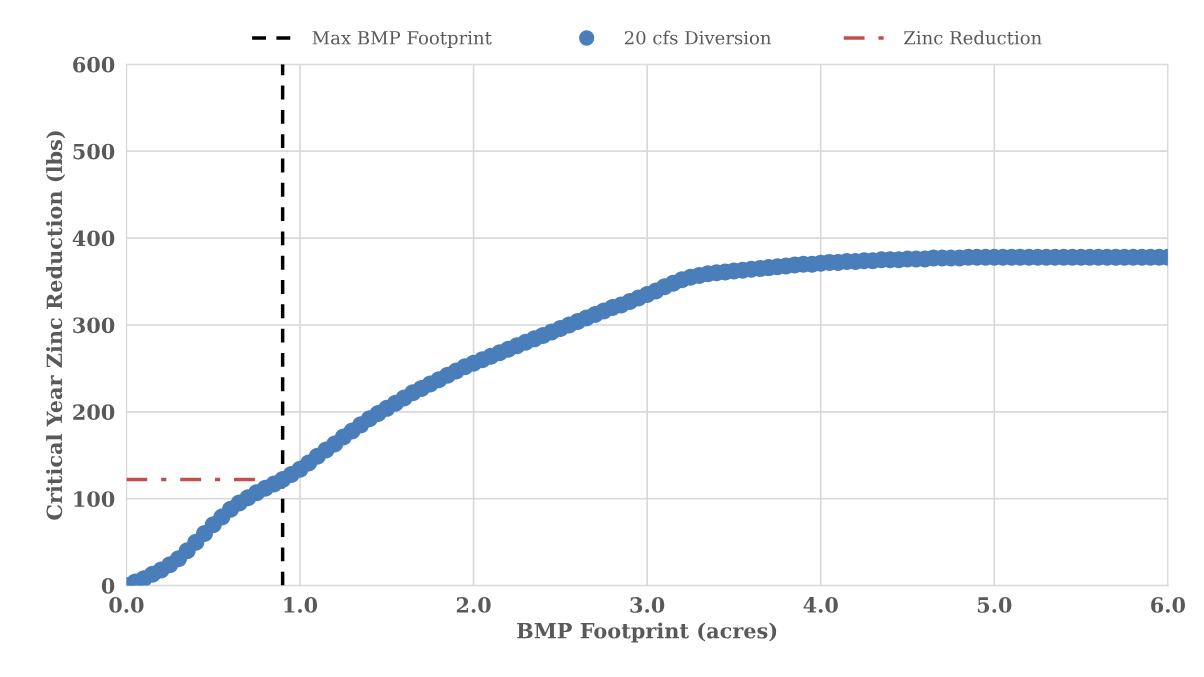 This screenshot has width=1204, height=677. What do you see at coordinates (301, 605) in the screenshot?
I see `x-tick-label: 1.0` at bounding box center [301, 605].